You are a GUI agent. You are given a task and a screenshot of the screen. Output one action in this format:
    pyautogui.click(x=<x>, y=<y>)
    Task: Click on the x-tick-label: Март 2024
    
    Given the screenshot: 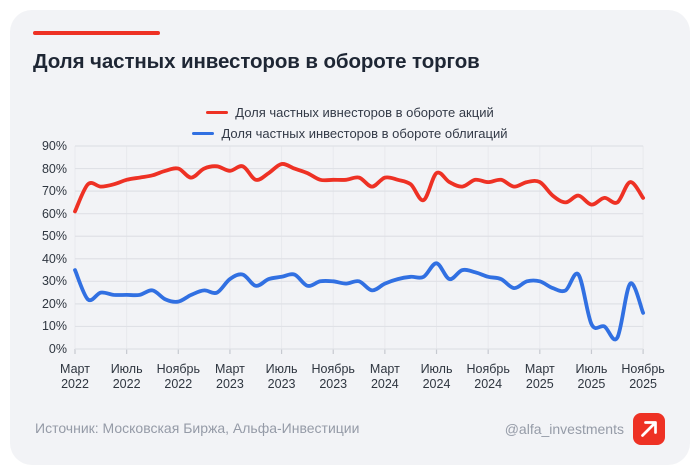 What is the action you would take?
    pyautogui.click(x=384, y=376)
    